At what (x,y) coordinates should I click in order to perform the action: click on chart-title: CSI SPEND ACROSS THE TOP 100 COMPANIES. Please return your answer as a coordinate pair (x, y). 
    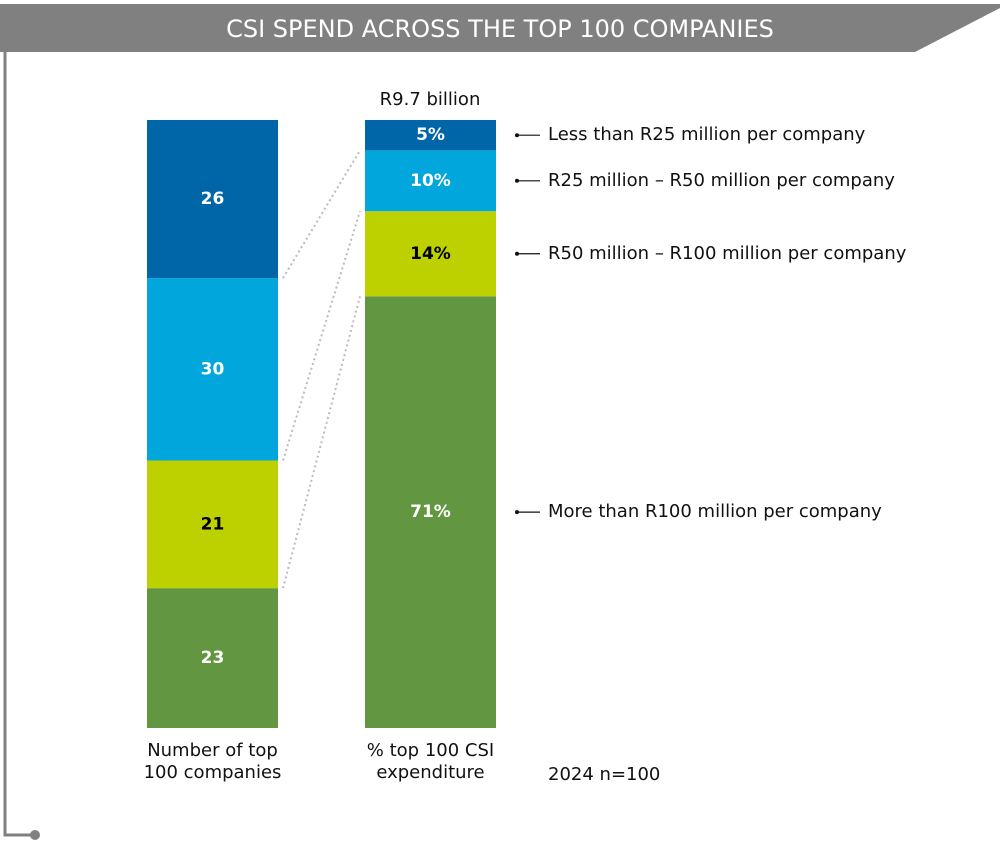
    Looking at the image, I should click on (500, 29).